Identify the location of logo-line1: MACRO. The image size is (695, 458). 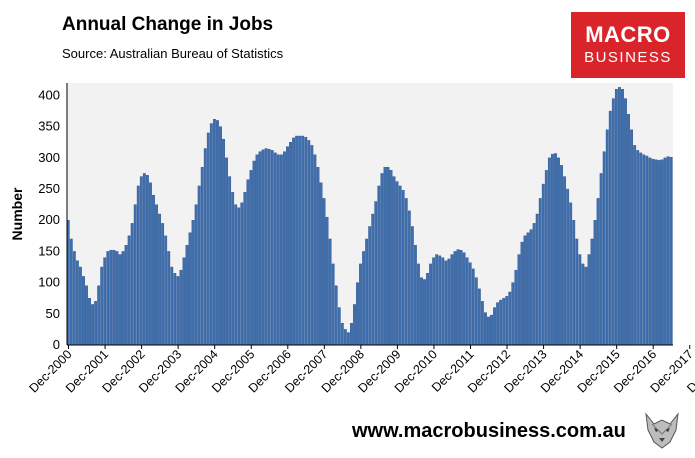
(628, 34).